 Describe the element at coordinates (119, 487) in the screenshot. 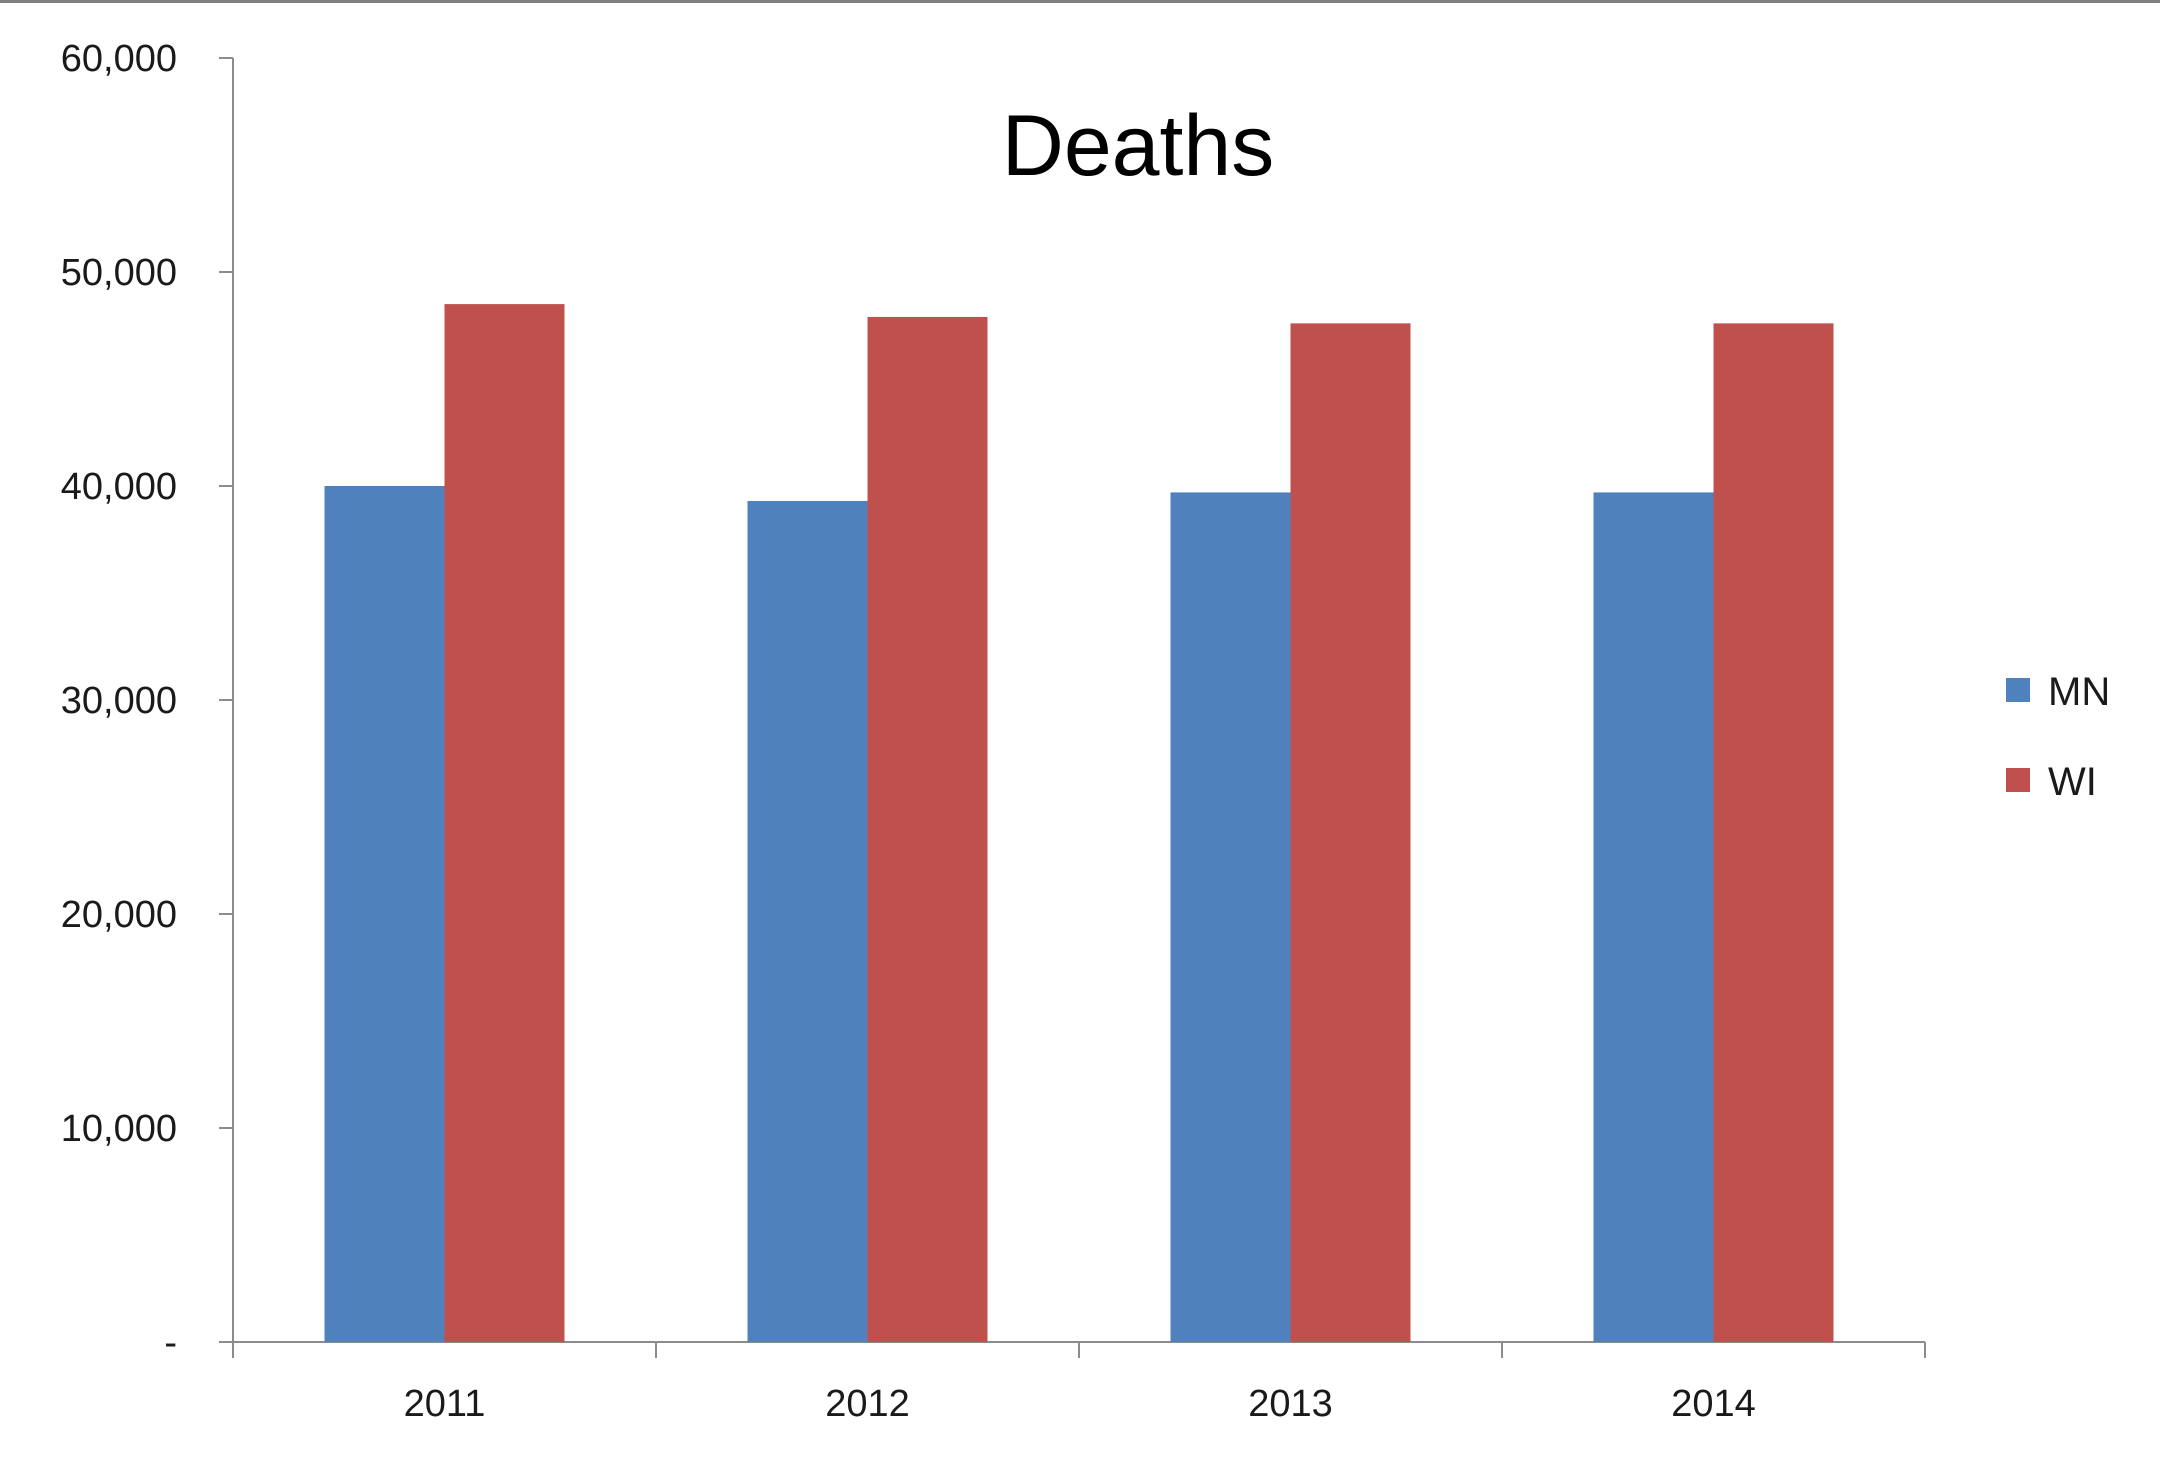

I see `y-tick-label: 40,000` at that location.